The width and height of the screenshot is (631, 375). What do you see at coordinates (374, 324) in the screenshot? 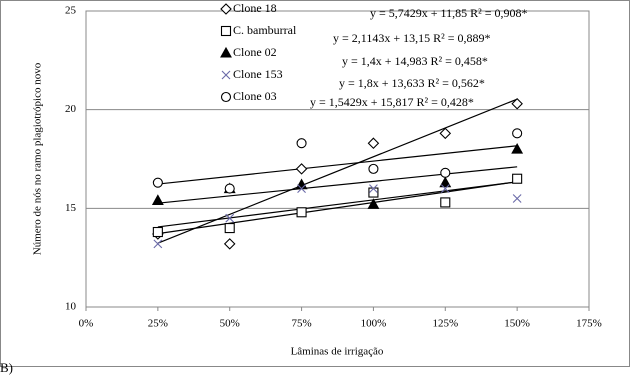
I see `x-tick-label: 100%` at bounding box center [374, 324].